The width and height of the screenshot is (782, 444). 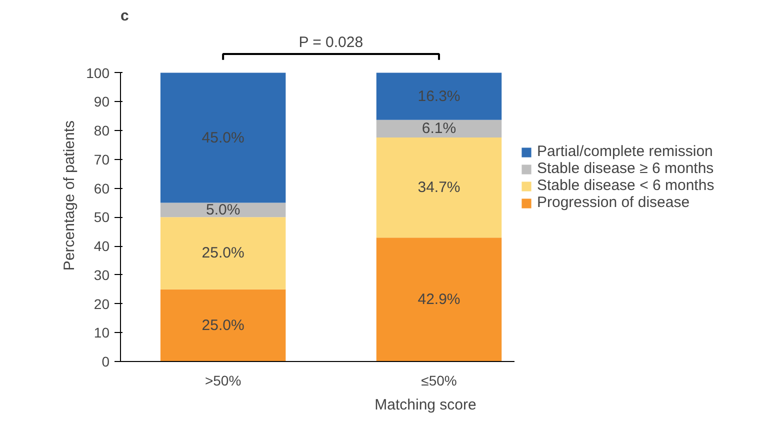 I want to click on data-label: 16.3%, so click(x=439, y=96).